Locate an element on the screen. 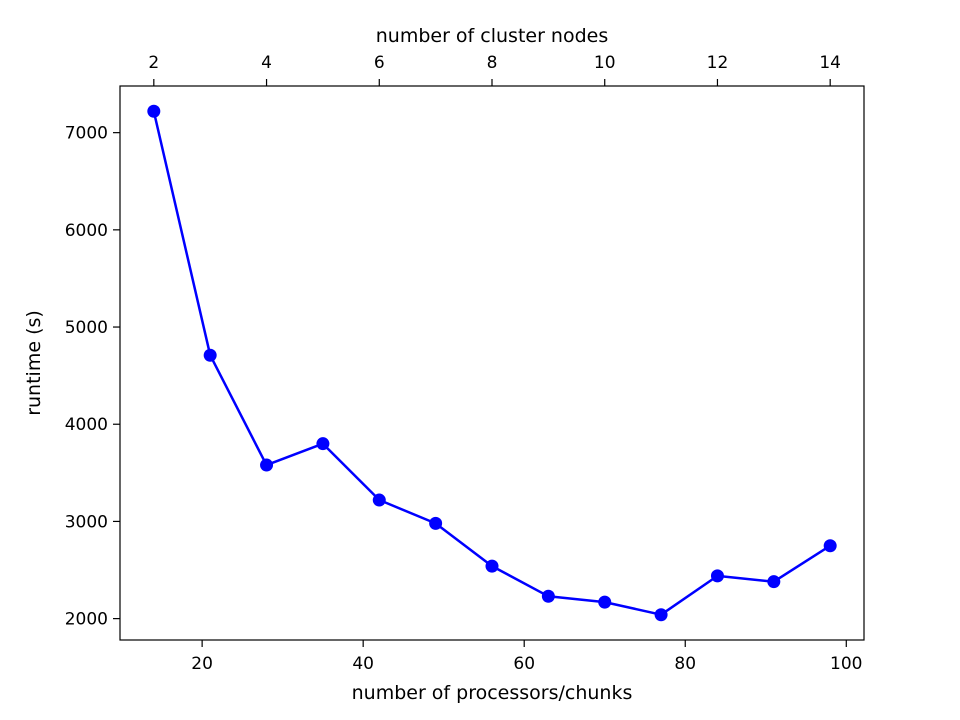 Image resolution: width=960 pixels, height=720 pixels. top-tick-label: 10 is located at coordinates (605, 63).